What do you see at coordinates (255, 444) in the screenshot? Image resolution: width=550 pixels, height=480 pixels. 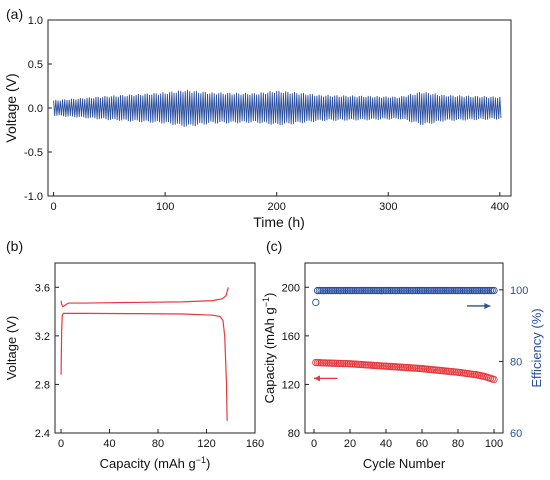 I see `x-axis-b-tick-label: 160` at bounding box center [255, 444].